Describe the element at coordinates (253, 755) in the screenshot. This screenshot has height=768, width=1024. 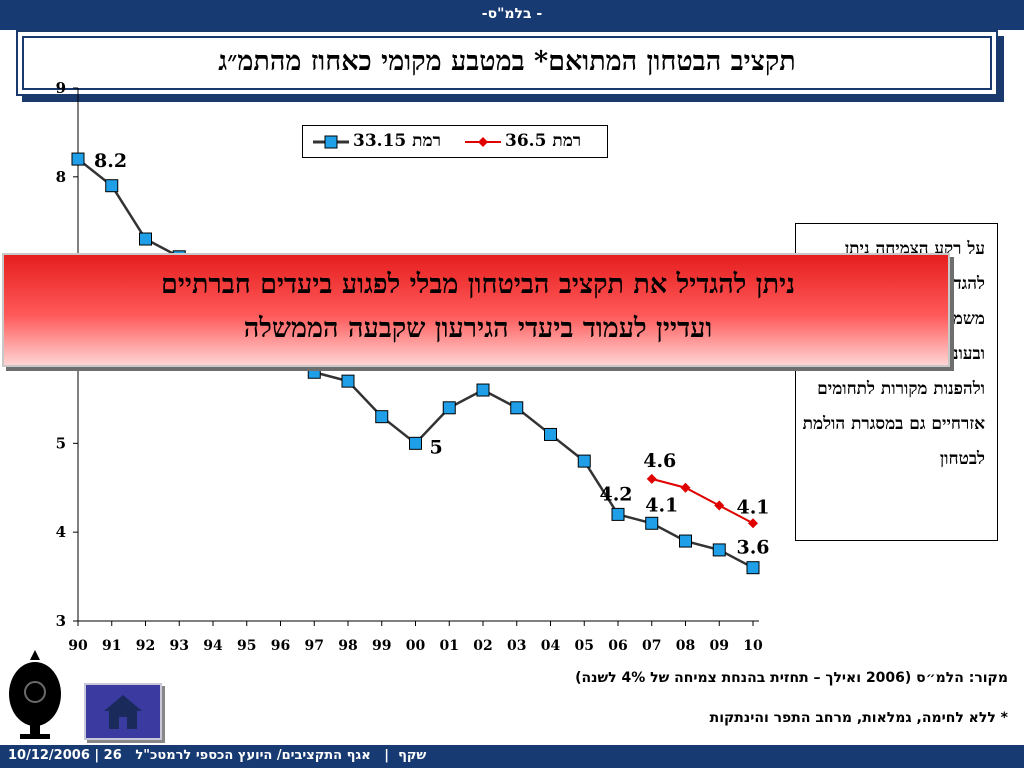
I see `footer-org: אגף התקציבים/ היועץ הכספי לרמטכ"ל` at that location.